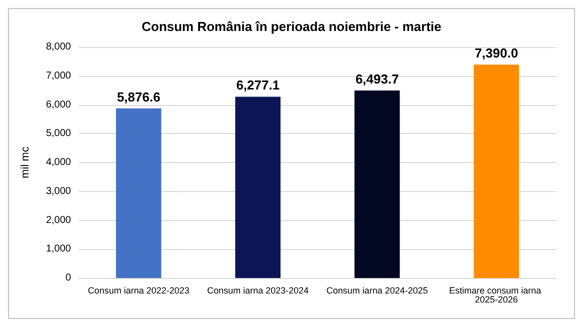 Image resolution: width=585 pixels, height=329 pixels. Describe the element at coordinates (377, 78) in the screenshot. I see `data-label: 6,493.7` at that location.